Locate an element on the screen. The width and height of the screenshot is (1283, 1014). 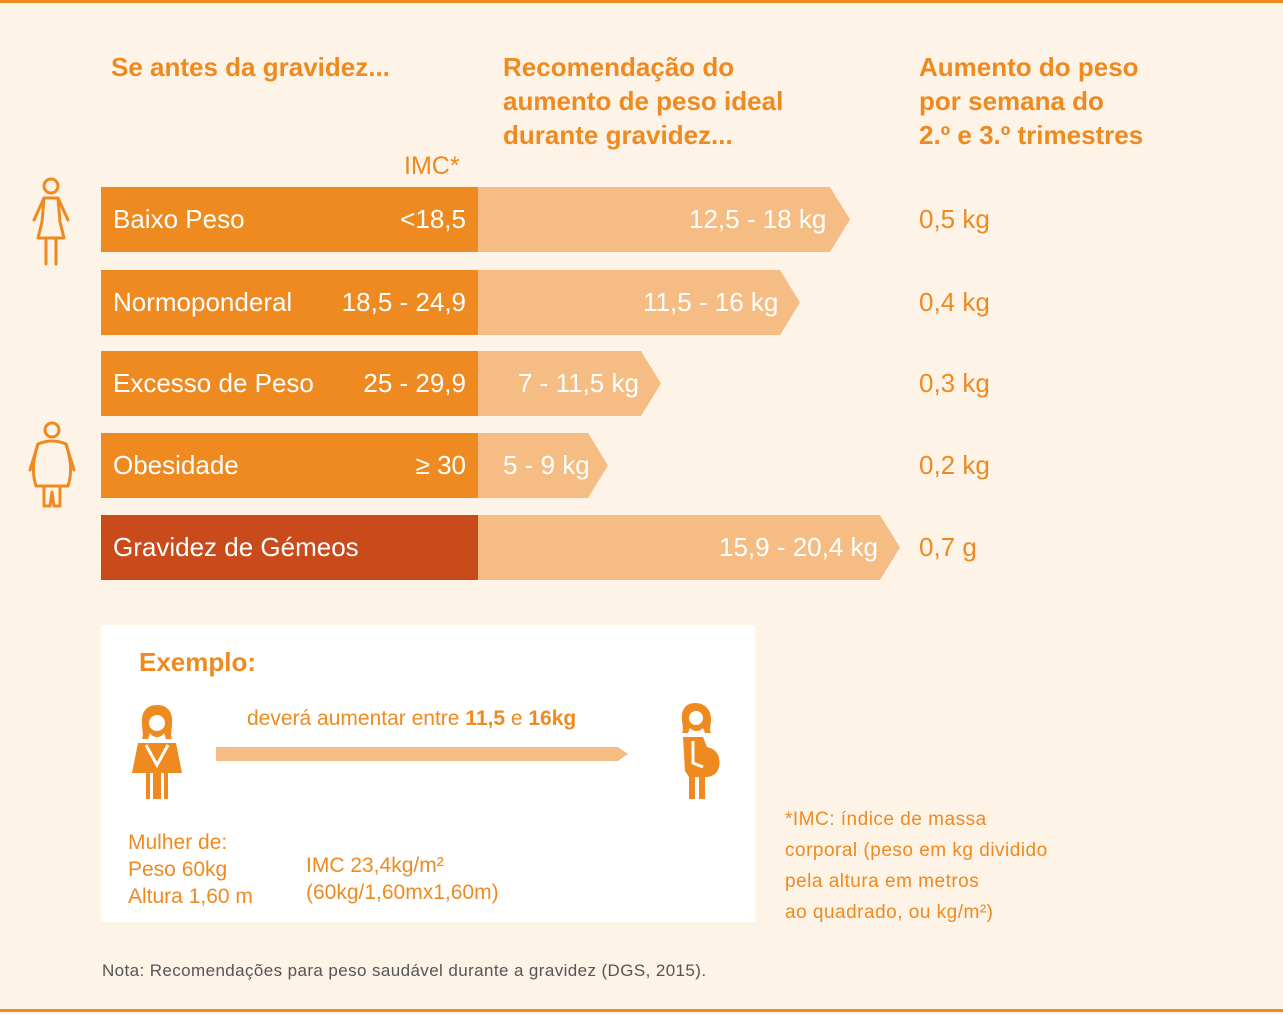
category-cell: Gravidez de Gémeos is located at coordinates (289, 547).